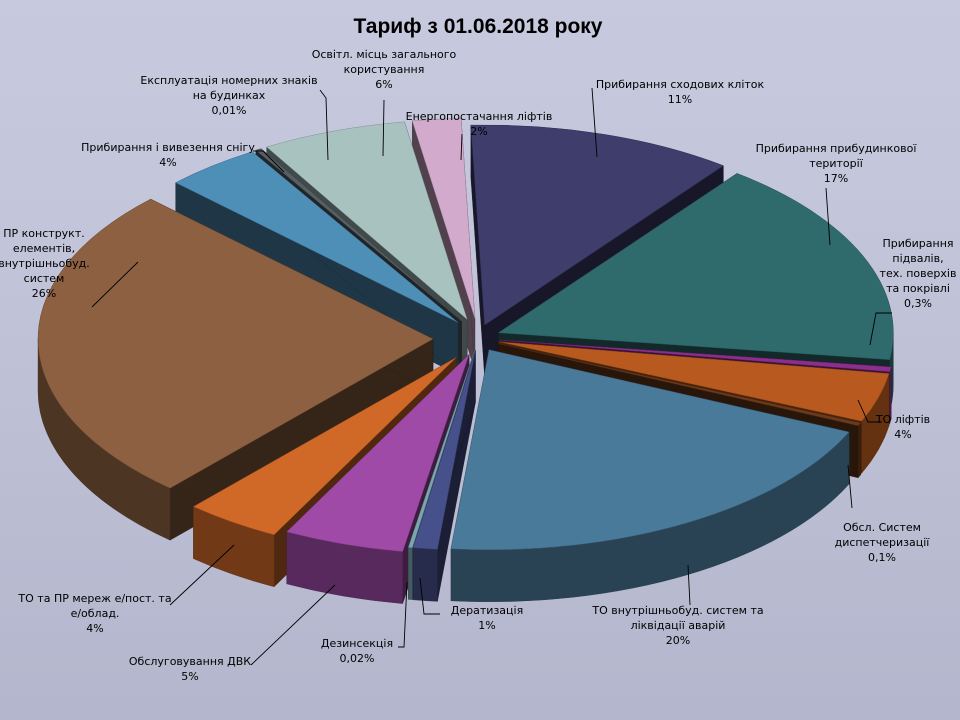 Image resolution: width=960 pixels, height=720 pixels. I want to click on slice-value-label: 6%, so click(383, 84).